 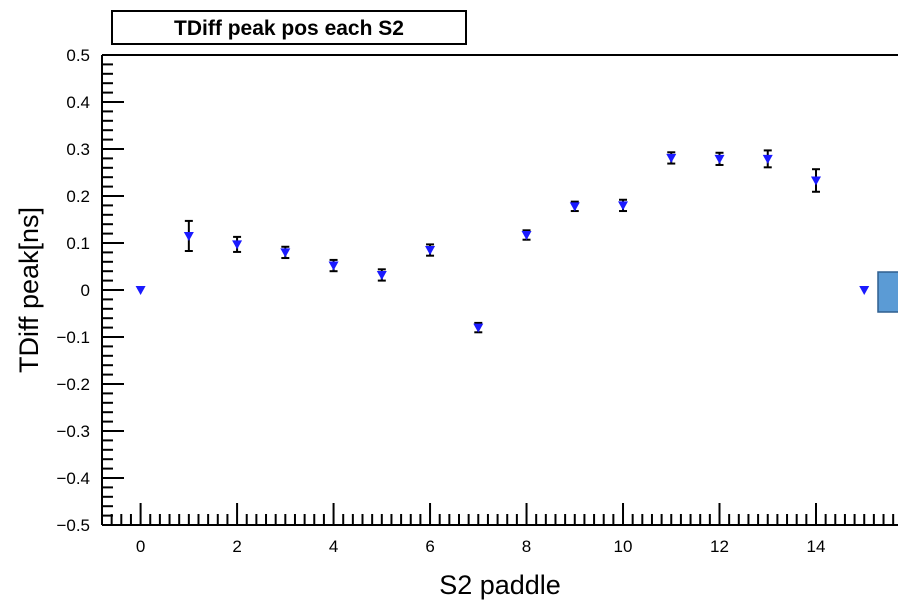 What do you see at coordinates (816, 546) in the screenshot?
I see `x-tick-label: 14` at bounding box center [816, 546].